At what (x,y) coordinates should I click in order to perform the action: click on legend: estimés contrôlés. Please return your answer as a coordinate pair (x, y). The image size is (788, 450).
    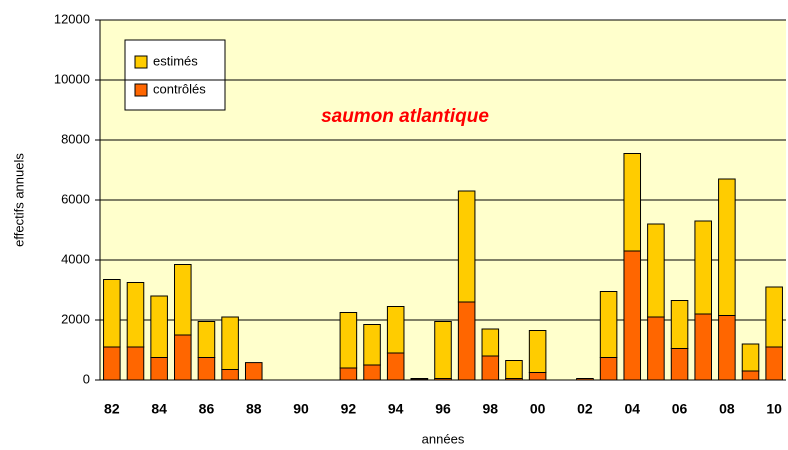
    Looking at the image, I should click on (175, 75).